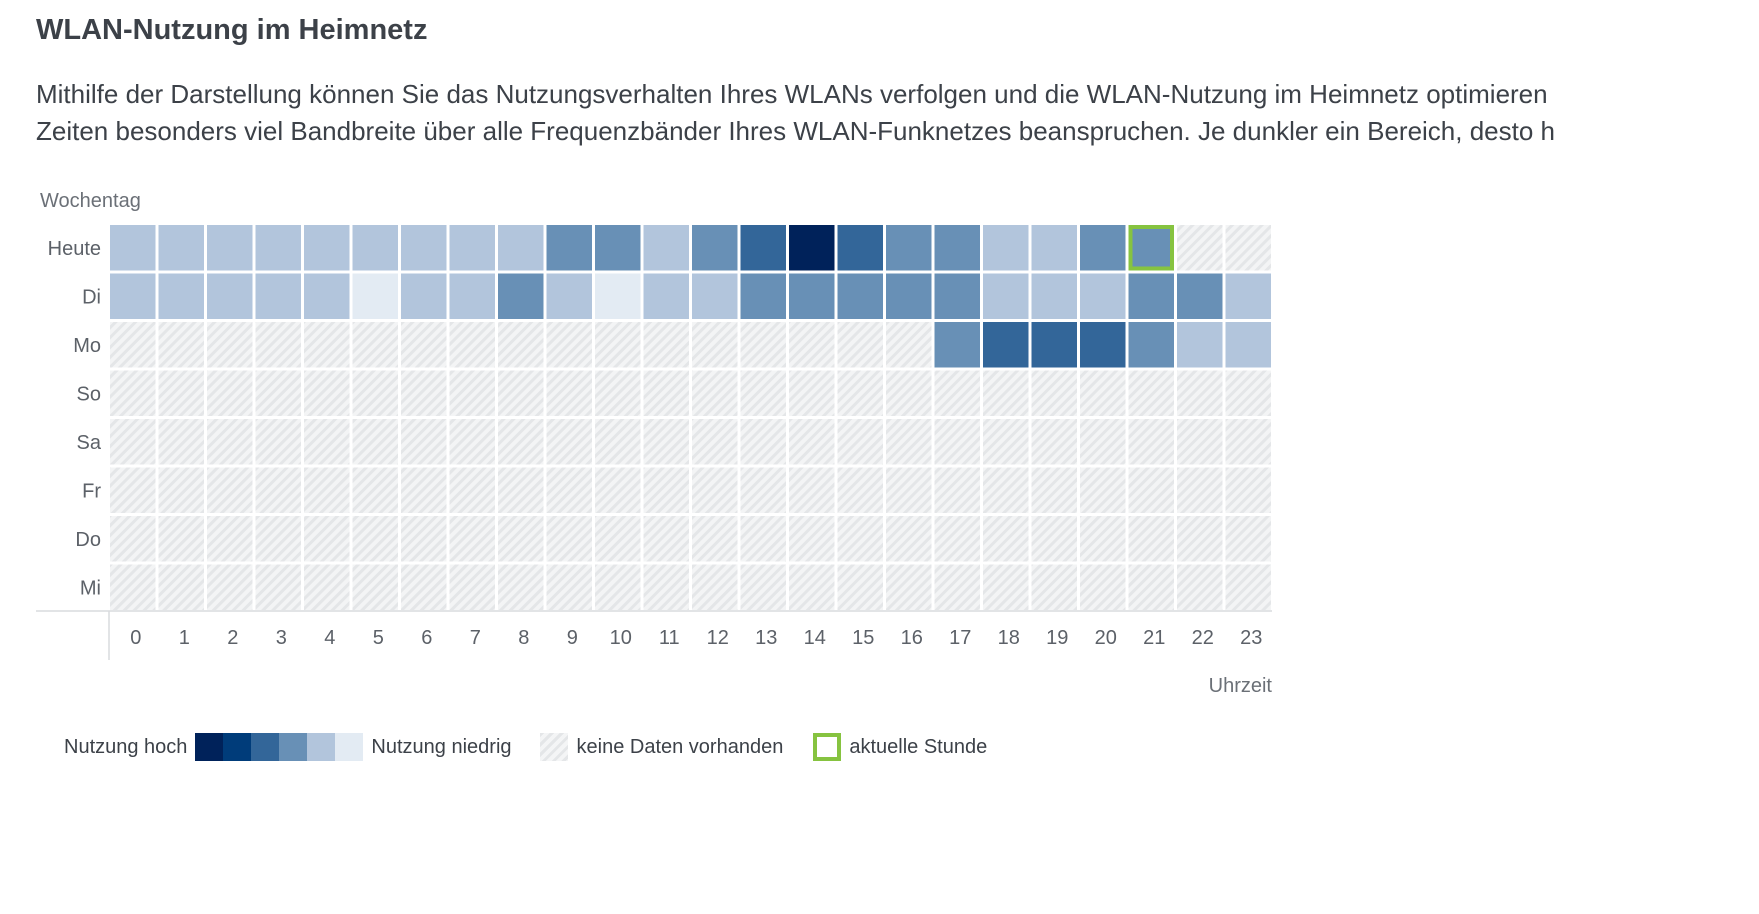 This screenshot has height=914, width=1759. What do you see at coordinates (279, 747) in the screenshot?
I see `legend-color-scale` at bounding box center [279, 747].